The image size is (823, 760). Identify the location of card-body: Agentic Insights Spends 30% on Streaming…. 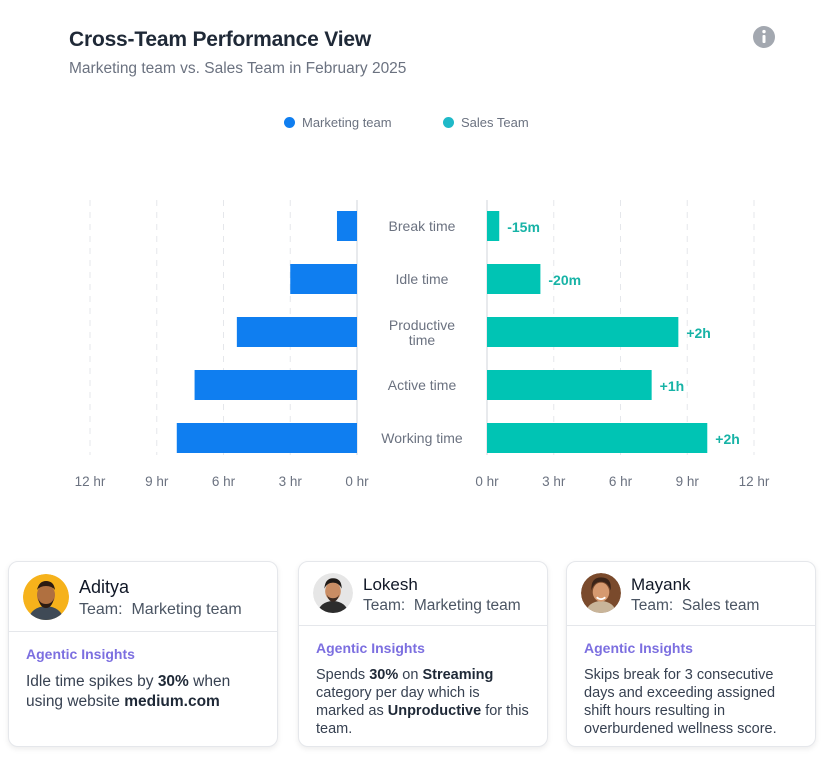
(423, 686).